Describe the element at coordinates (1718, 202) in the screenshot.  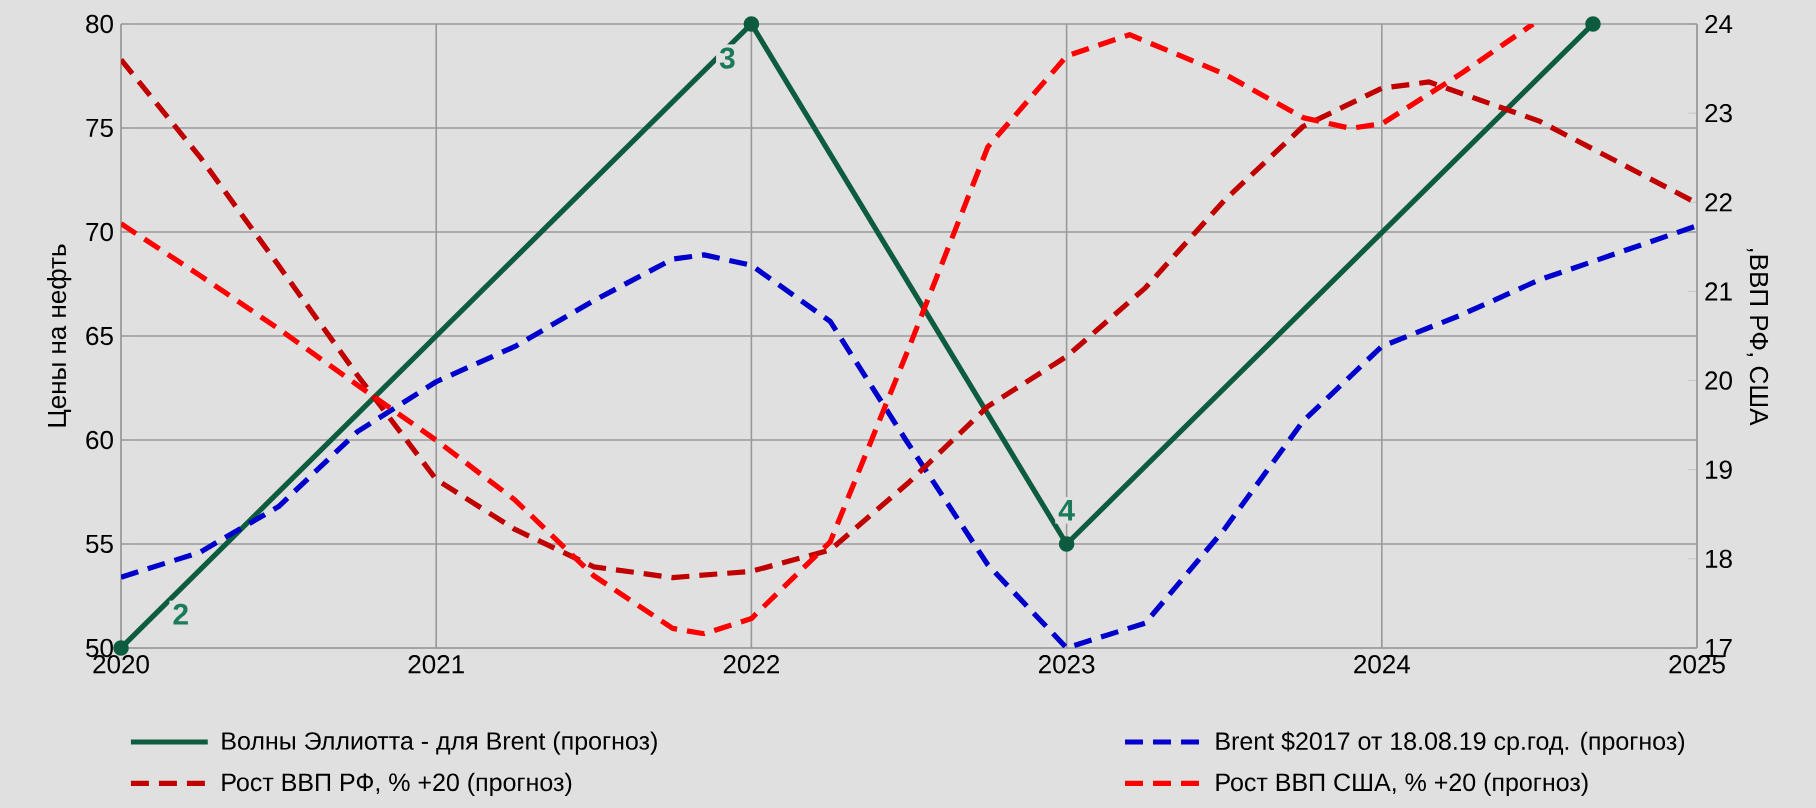
I see `y2-tick-label: 22` at that location.